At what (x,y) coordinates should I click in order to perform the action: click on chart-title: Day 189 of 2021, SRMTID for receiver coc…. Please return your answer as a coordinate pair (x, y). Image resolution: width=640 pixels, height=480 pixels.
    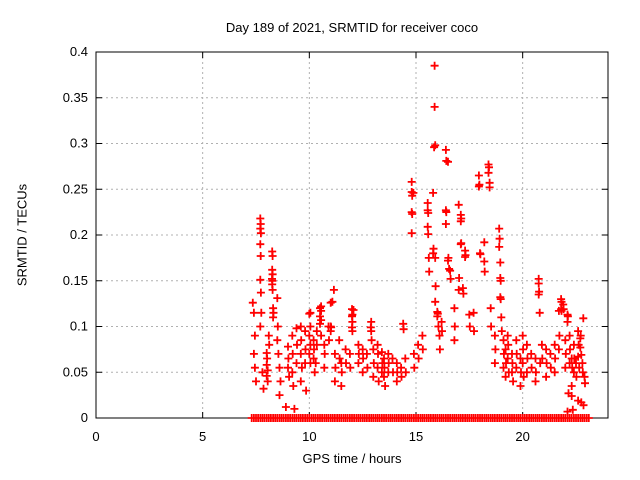
    Looking at the image, I should click on (352, 27).